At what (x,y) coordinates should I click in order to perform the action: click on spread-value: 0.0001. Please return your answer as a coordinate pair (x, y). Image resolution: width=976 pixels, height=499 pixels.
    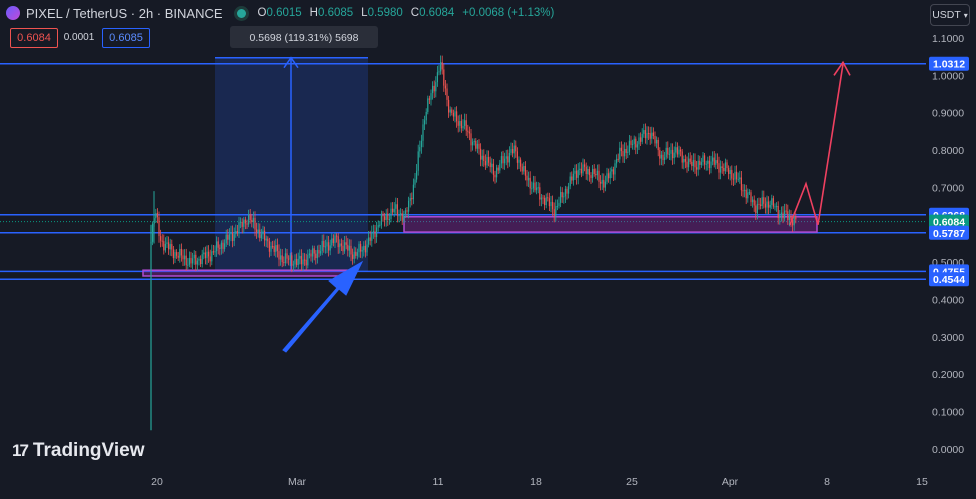
    Looking at the image, I should click on (79, 37).